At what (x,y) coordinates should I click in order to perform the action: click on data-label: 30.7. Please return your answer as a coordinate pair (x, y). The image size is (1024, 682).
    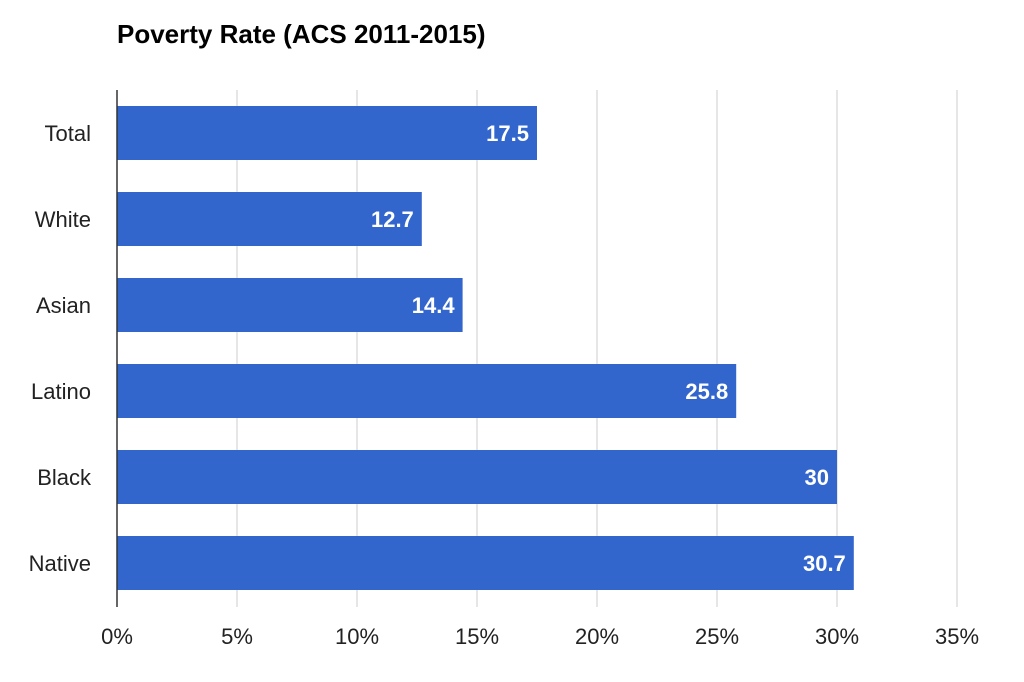
    Looking at the image, I should click on (824, 563).